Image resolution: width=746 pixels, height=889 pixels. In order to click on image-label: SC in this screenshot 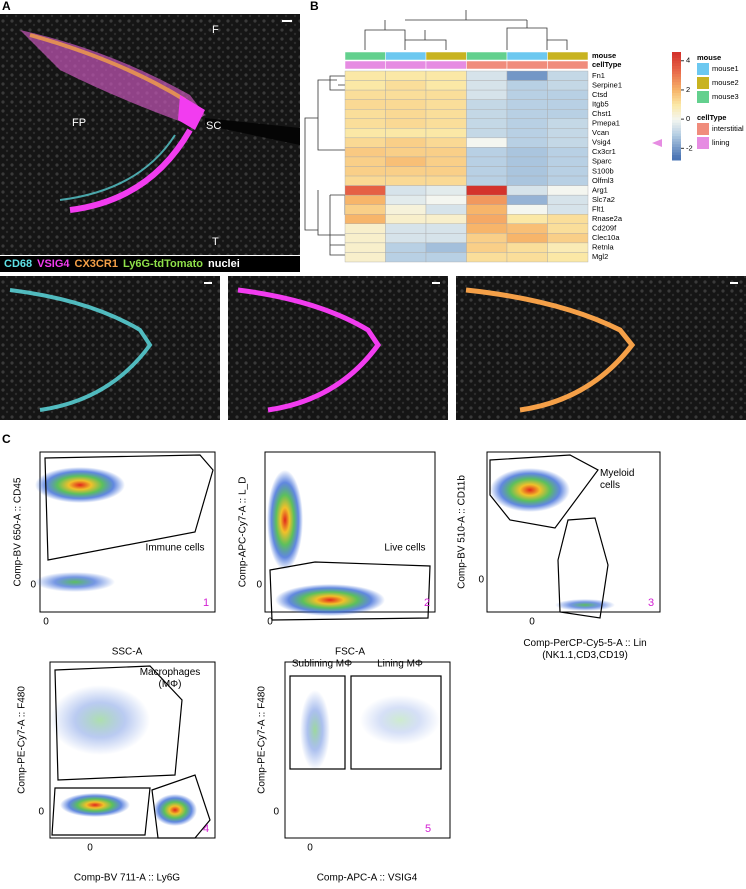, I will do `click(213, 126)`.